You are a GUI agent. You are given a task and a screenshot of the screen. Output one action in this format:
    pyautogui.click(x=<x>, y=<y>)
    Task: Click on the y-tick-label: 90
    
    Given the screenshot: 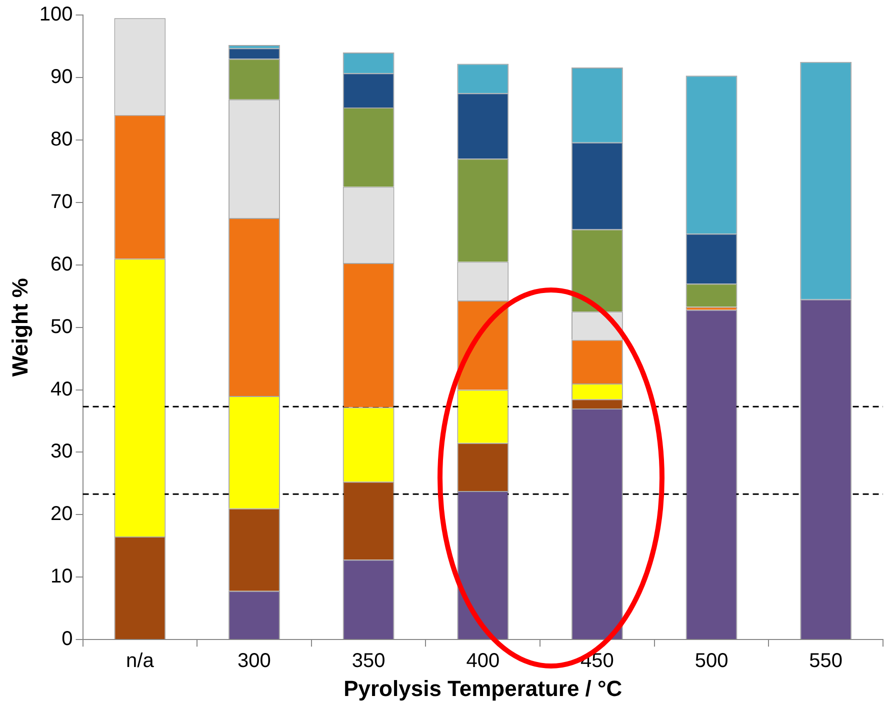 What is the action you would take?
    pyautogui.click(x=61, y=77)
    